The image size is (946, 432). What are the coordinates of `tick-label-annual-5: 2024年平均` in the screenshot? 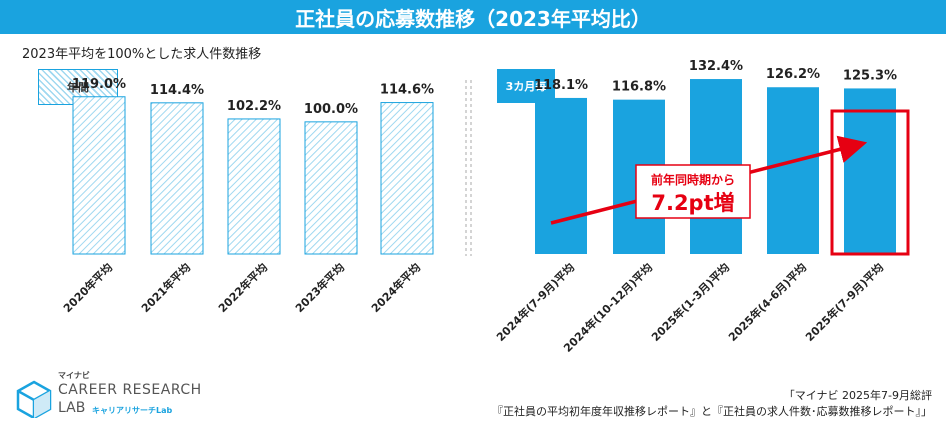 It's located at (395, 287).